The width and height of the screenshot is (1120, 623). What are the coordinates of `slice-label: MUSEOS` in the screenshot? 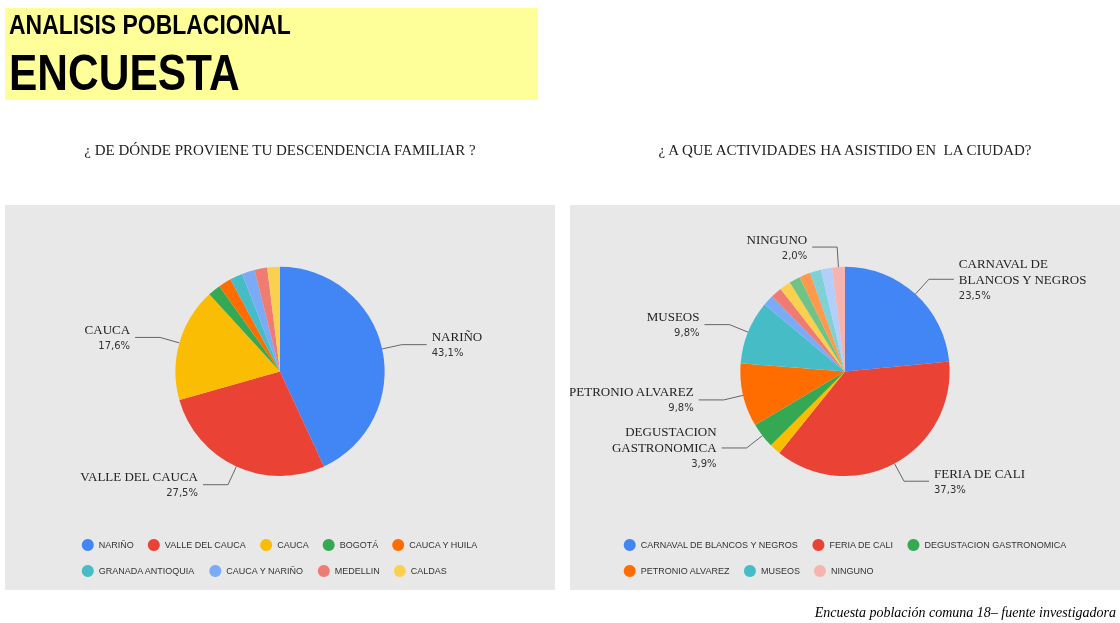 It's located at (673, 317).